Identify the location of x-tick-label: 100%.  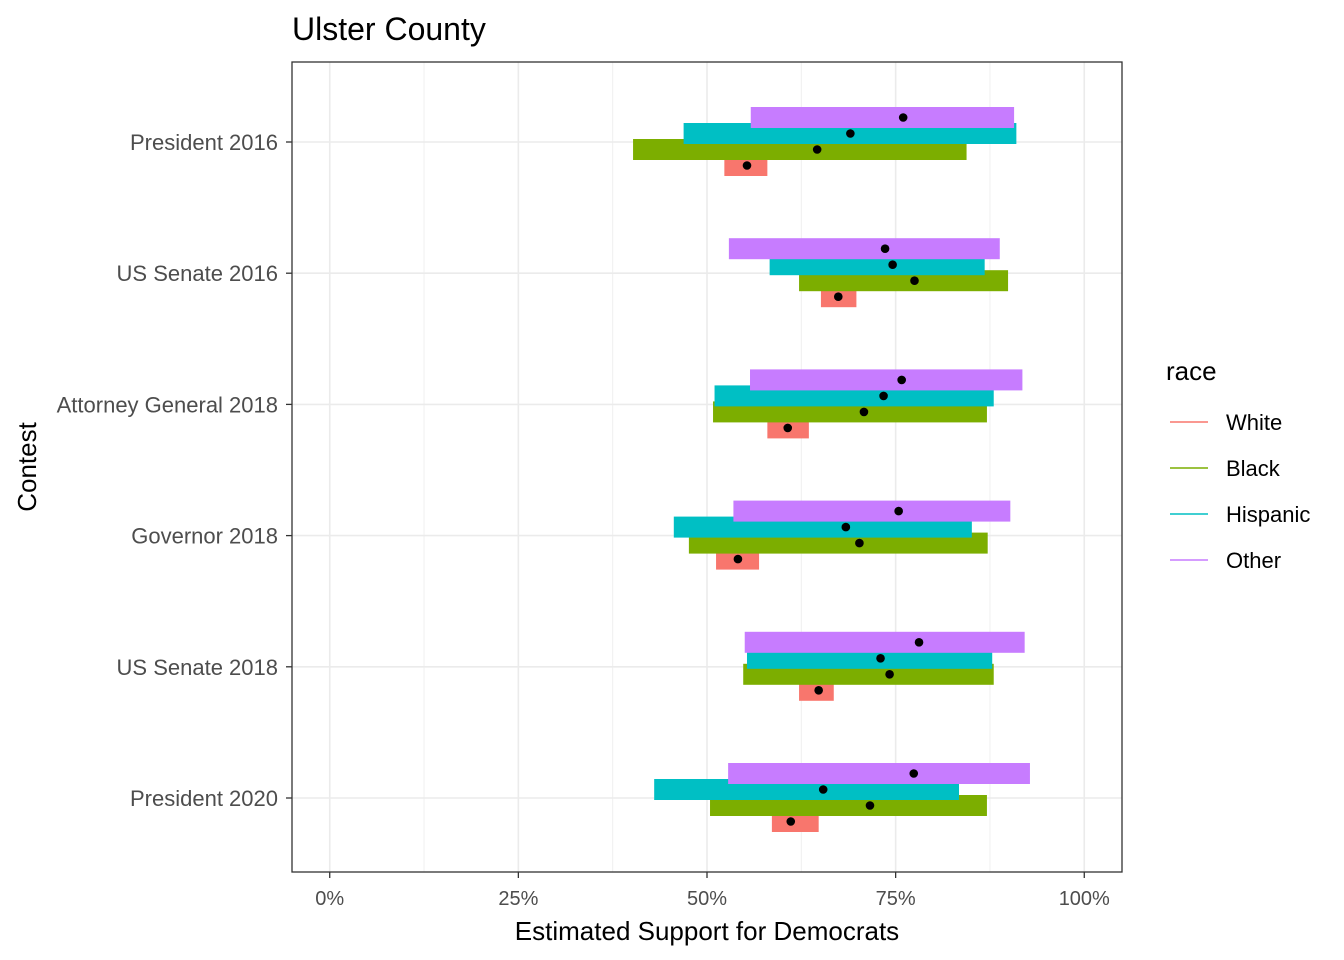
(1084, 899).